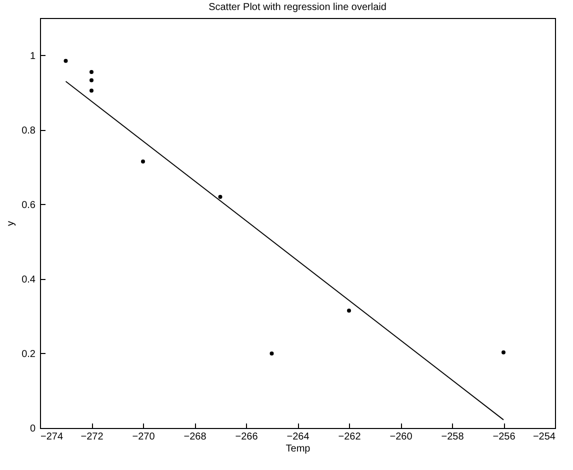 This screenshot has width=573, height=470. What do you see at coordinates (29, 130) in the screenshot?
I see `y-tick-label: 0.8` at bounding box center [29, 130].